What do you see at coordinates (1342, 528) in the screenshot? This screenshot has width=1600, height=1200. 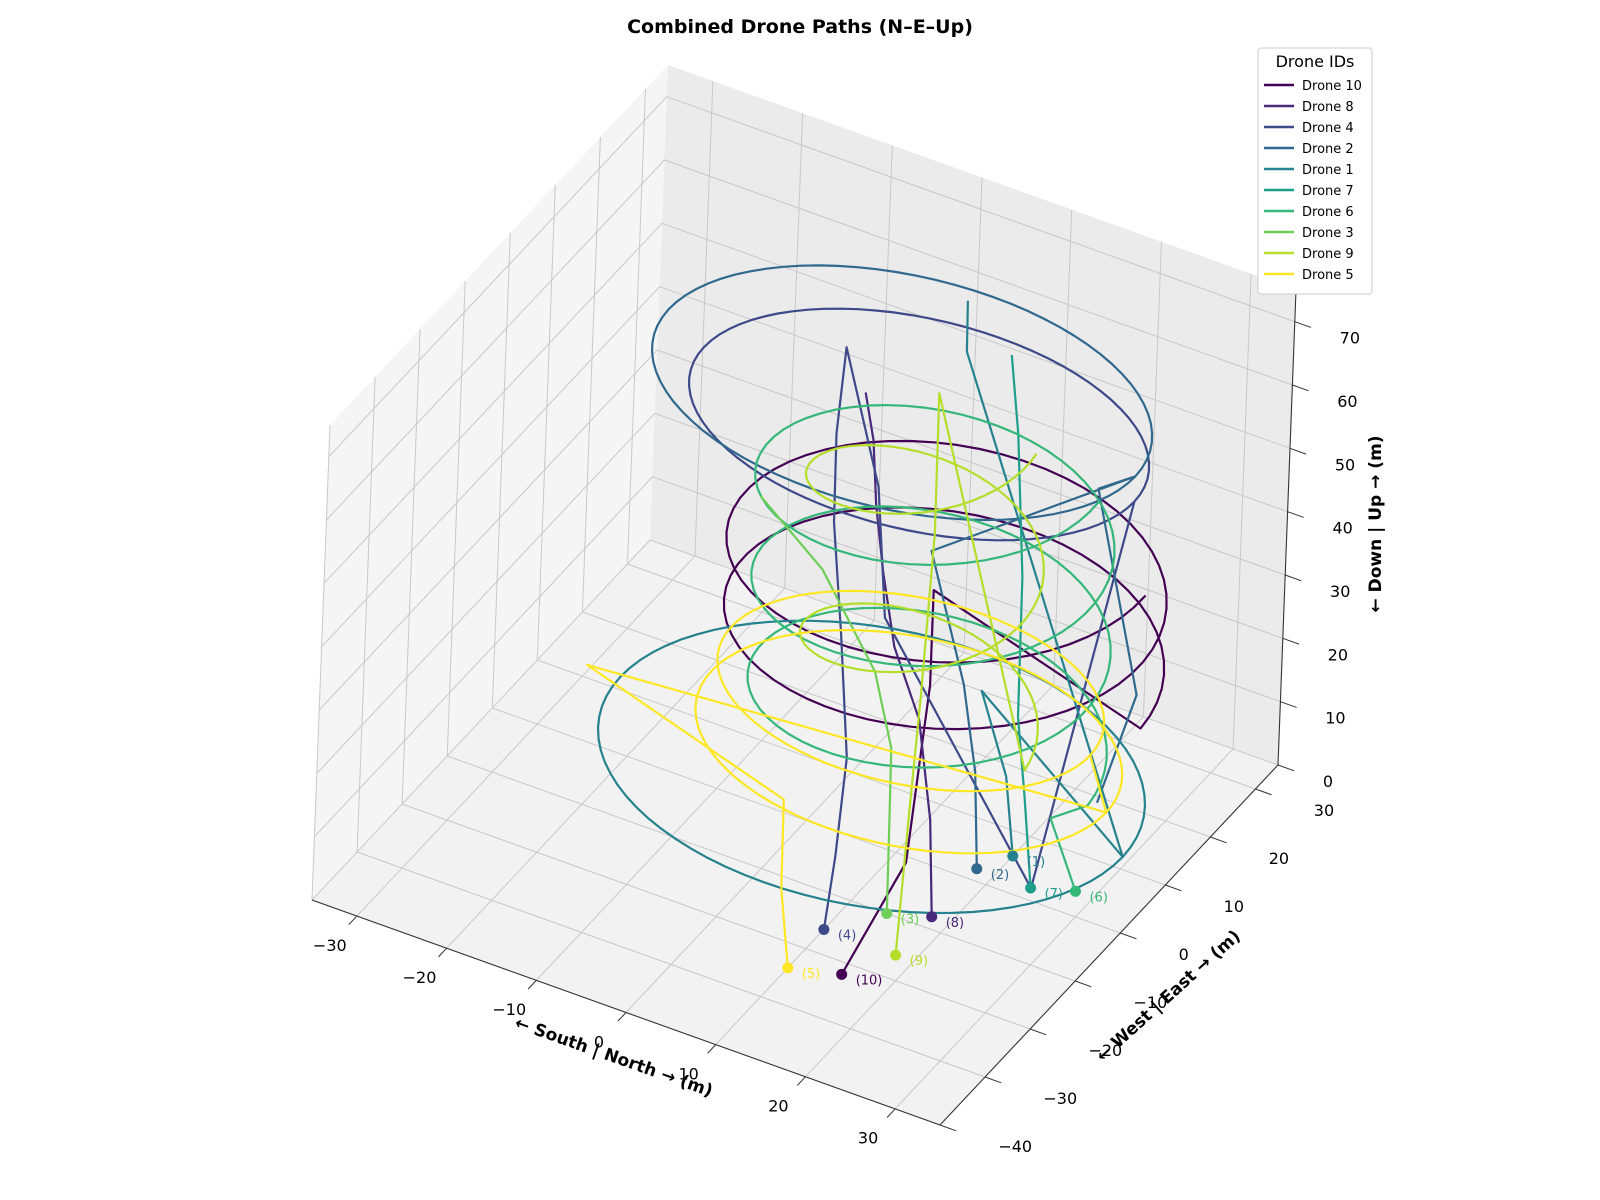 I see `z-tick-label: 40` at bounding box center [1342, 528].